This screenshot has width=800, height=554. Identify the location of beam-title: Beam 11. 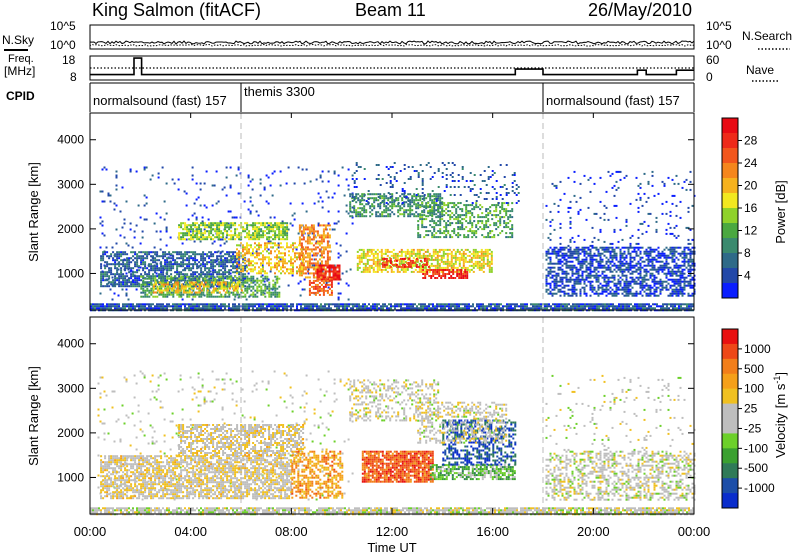
(390, 10).